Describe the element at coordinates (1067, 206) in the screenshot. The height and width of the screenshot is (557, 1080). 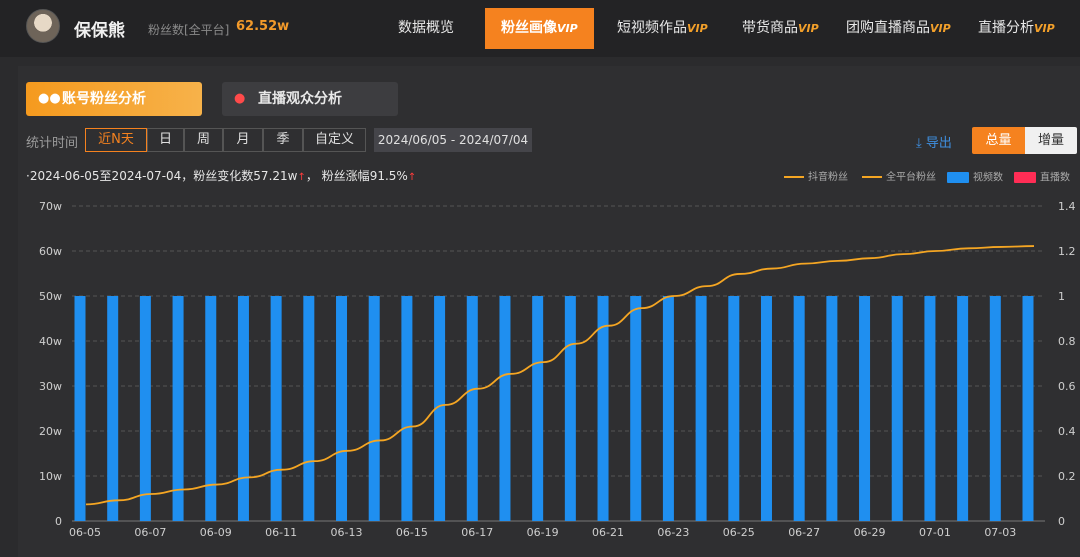
I see `y-right-tick-label: 1.4` at that location.